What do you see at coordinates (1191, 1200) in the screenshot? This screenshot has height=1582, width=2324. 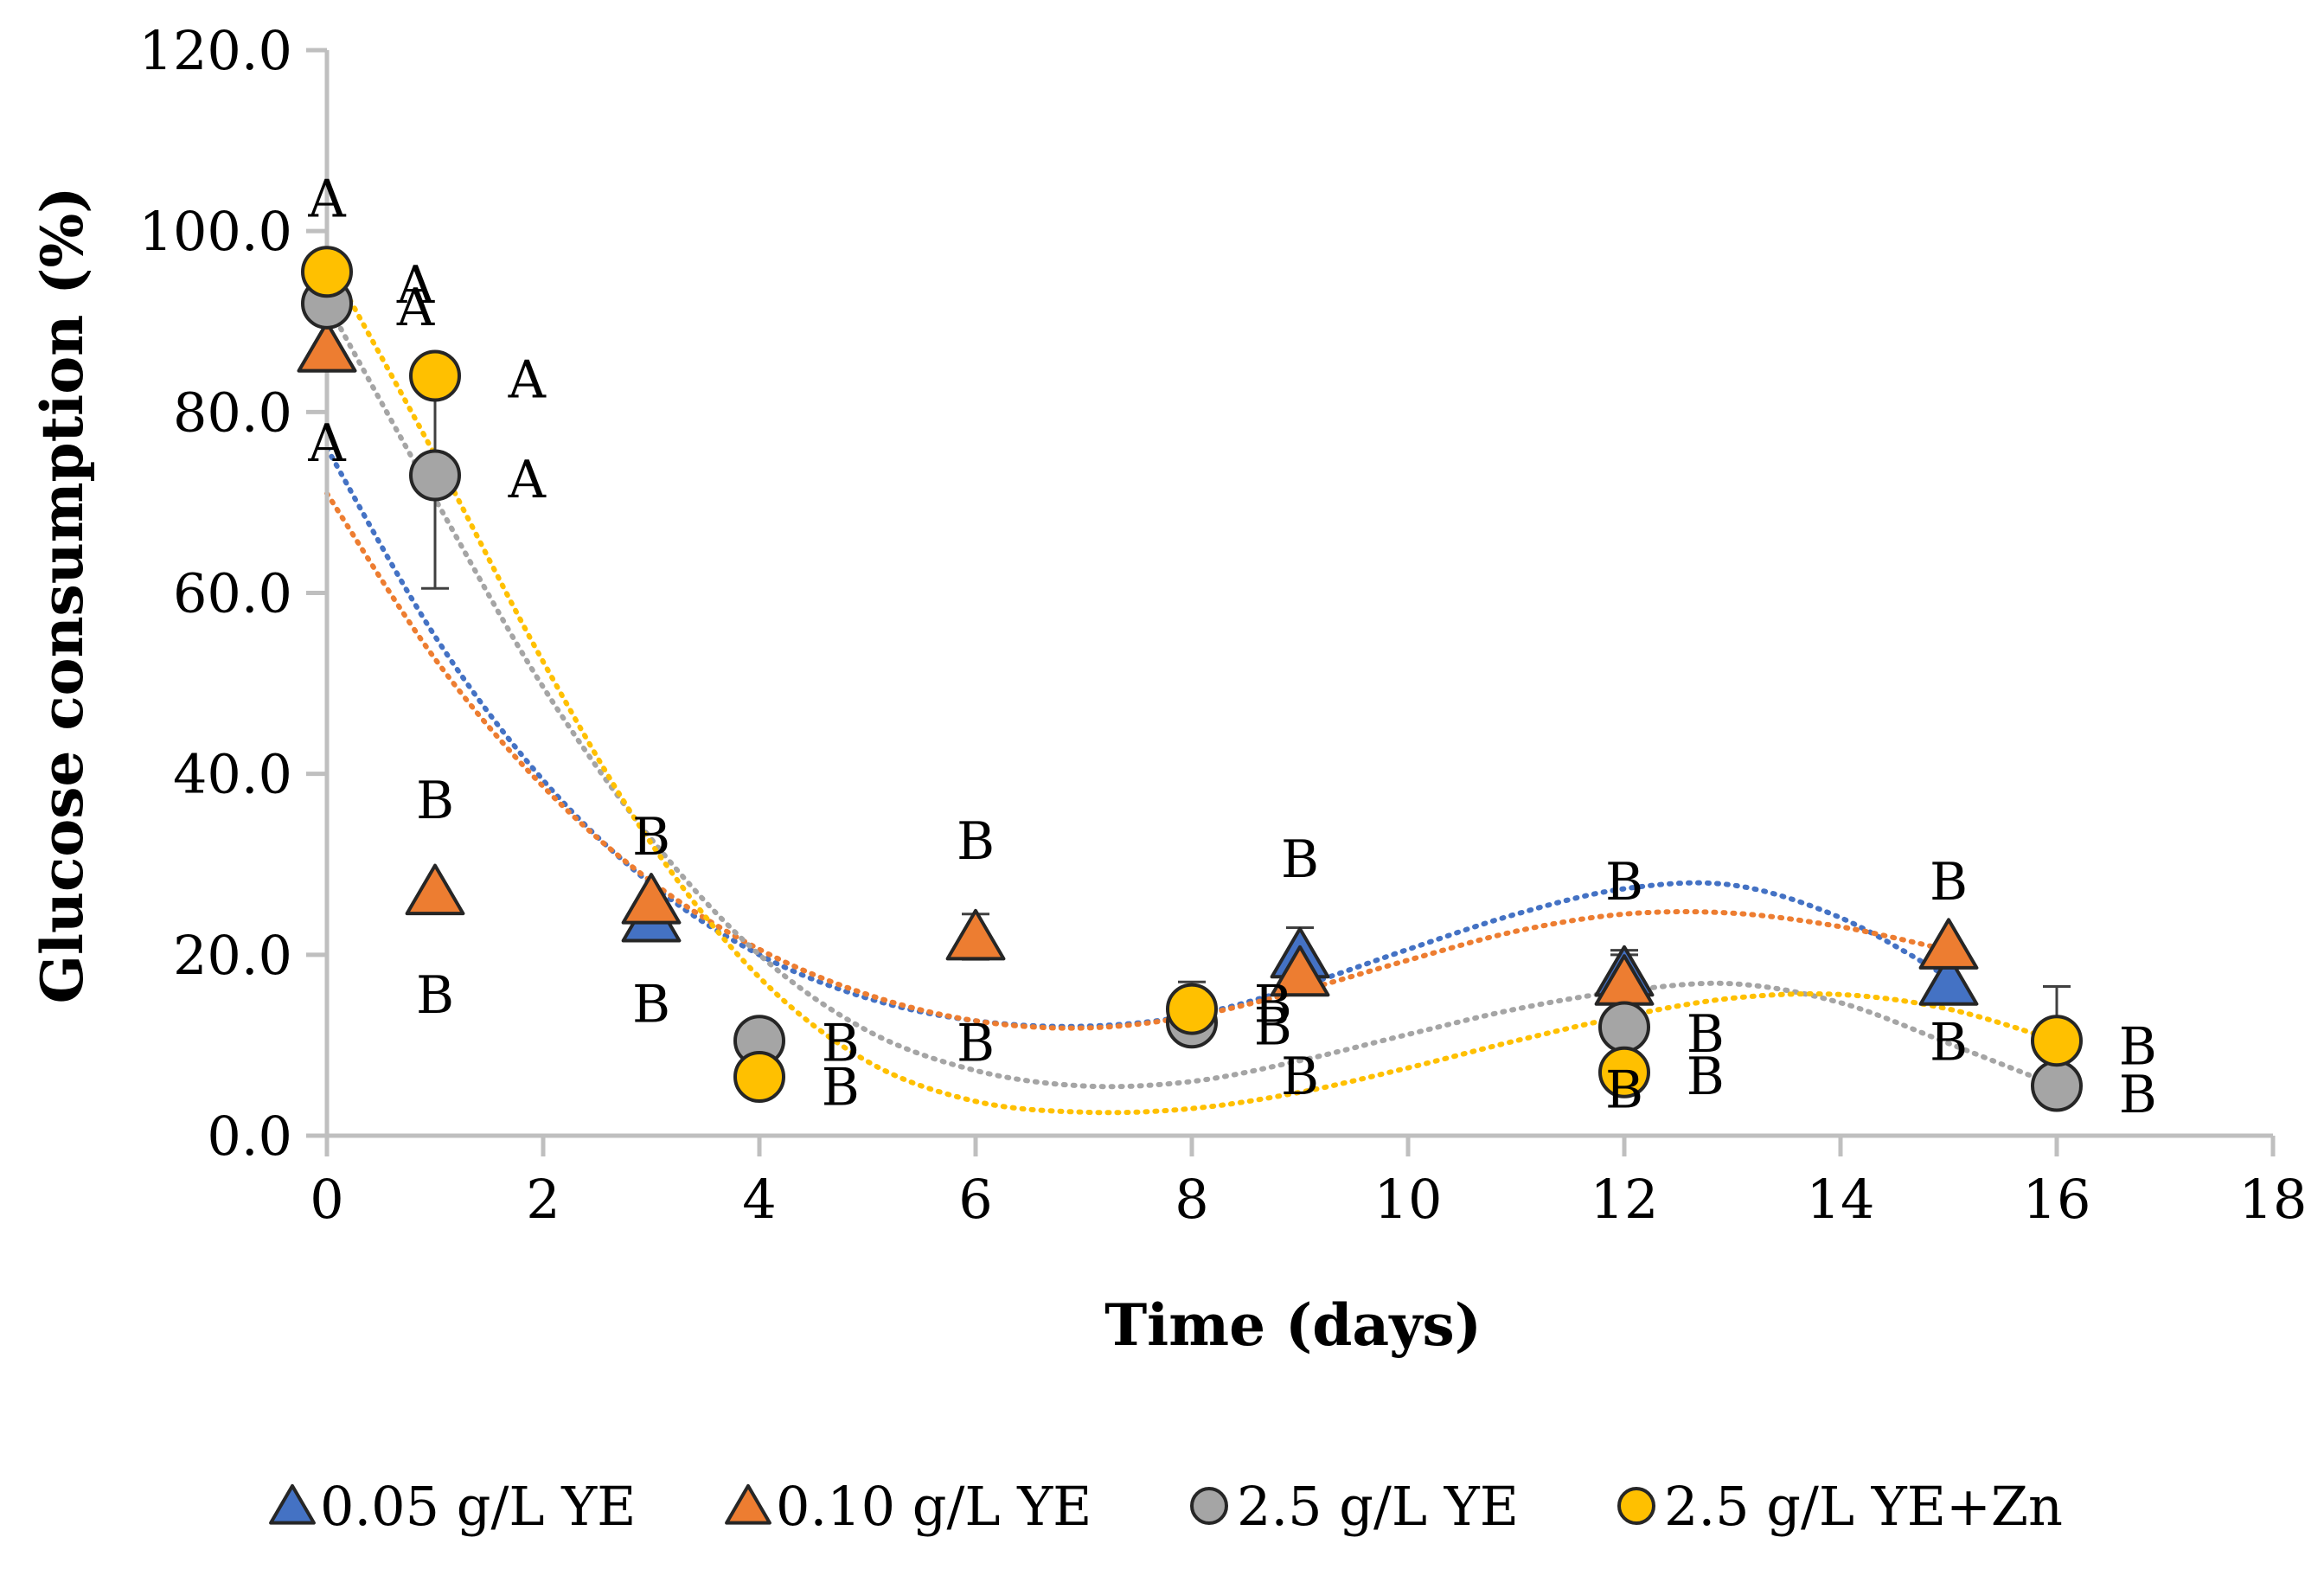 I see `x-tick-label: 8` at bounding box center [1191, 1200].